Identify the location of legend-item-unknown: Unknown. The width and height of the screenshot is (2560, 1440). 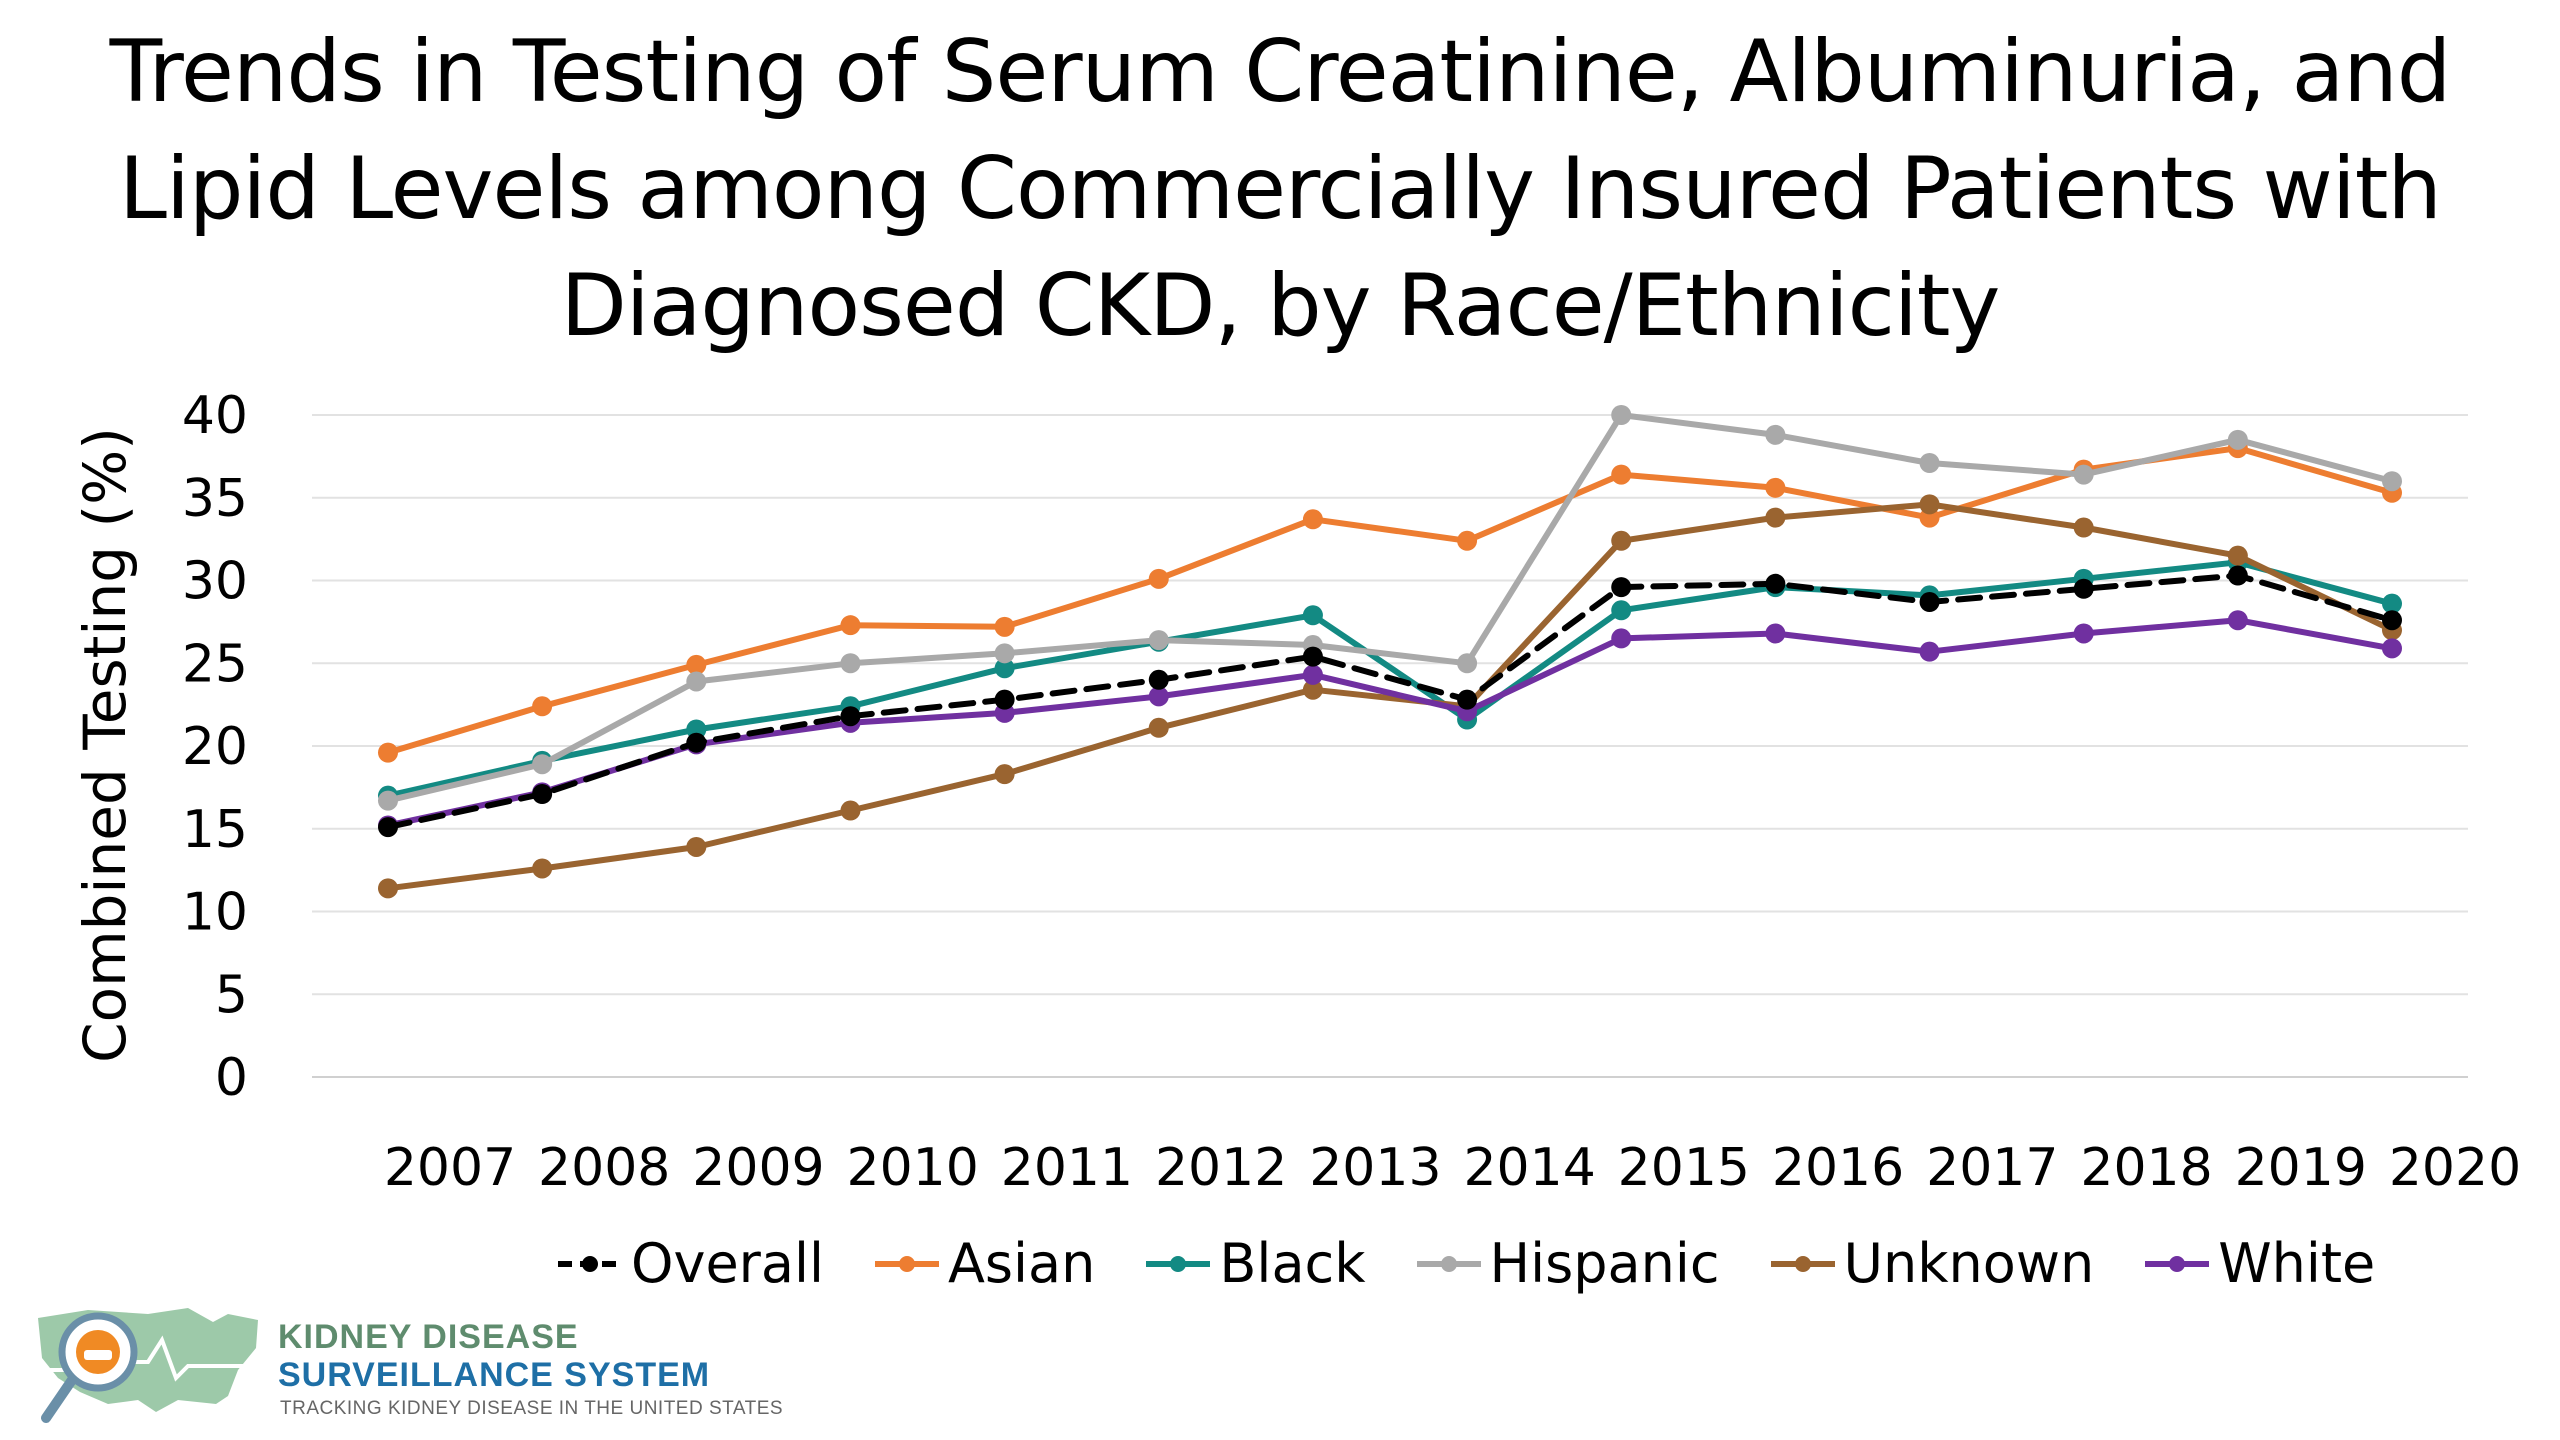
(1931, 1263).